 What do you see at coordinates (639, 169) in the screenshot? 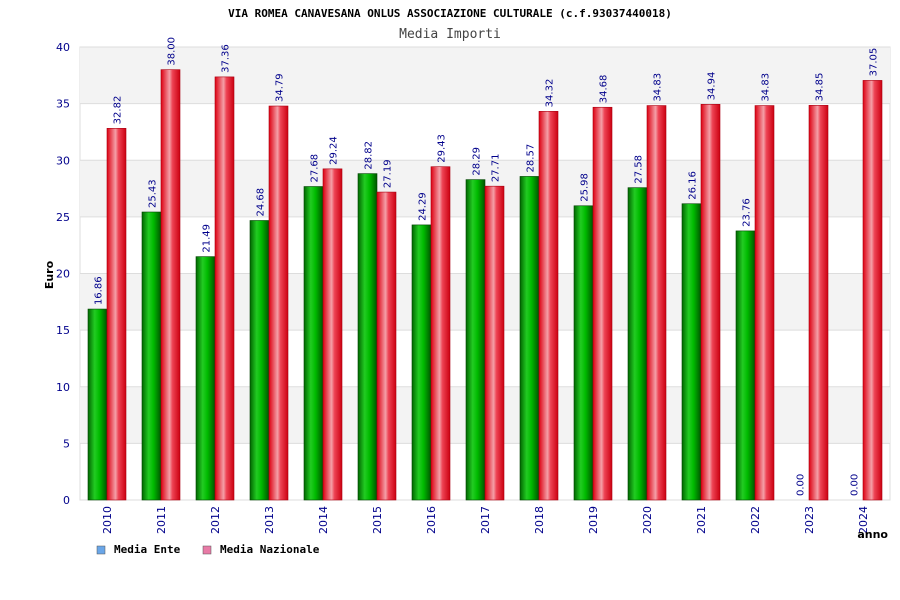
I see `data-label: 27.58` at bounding box center [639, 169].